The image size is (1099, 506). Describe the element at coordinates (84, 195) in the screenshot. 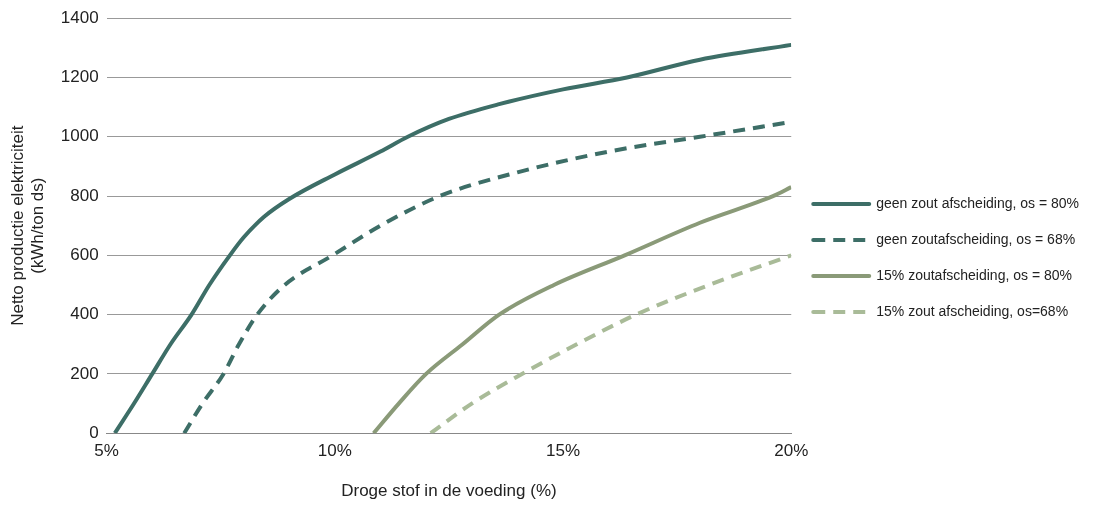

I see `y-tick-label: 800` at that location.